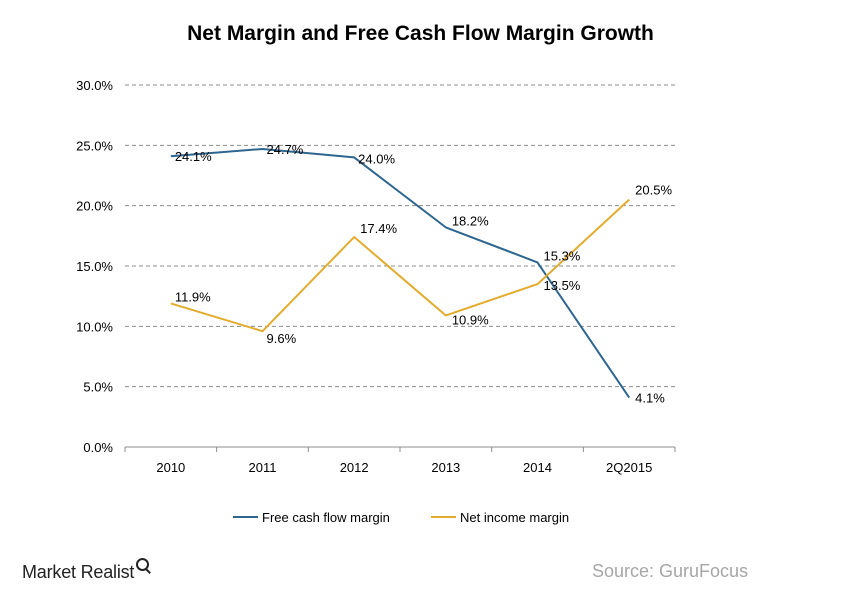 The height and width of the screenshot is (600, 841). Describe the element at coordinates (537, 467) in the screenshot. I see `x-tick-label: 2014` at that location.